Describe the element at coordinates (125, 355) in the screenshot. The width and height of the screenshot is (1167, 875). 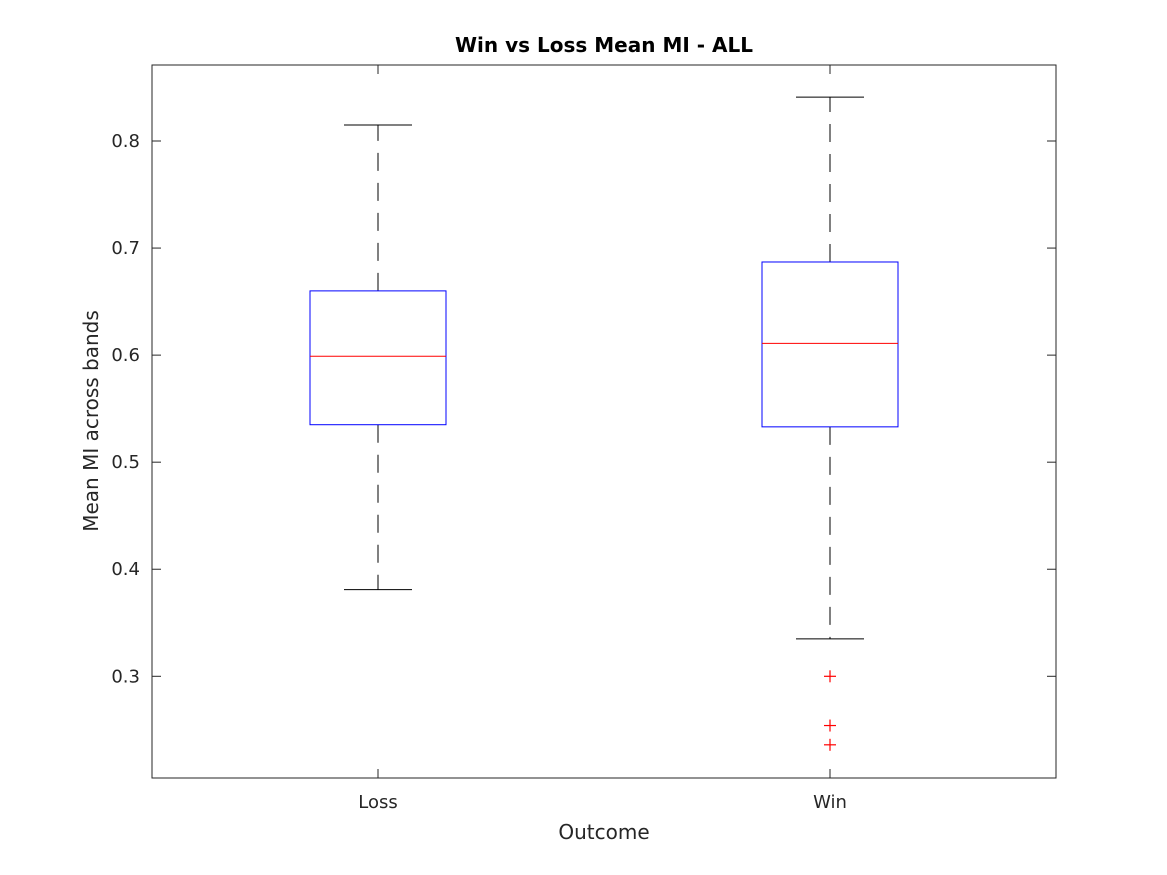
I see `y-tick-label: 0.6` at that location.